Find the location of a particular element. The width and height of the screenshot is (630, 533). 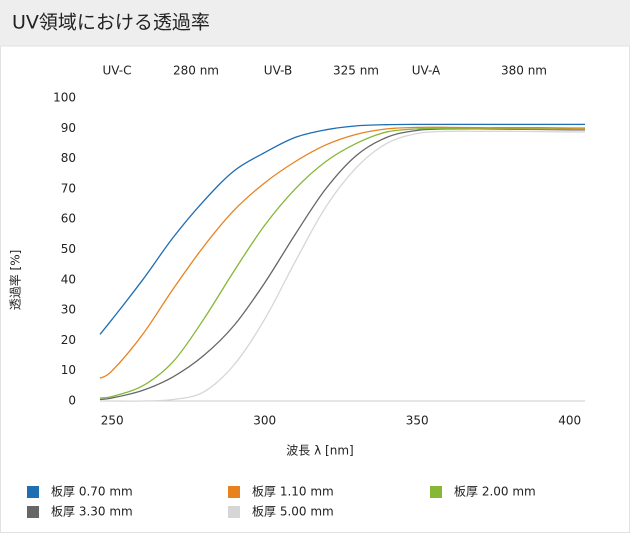

y-tick-label: 10 is located at coordinates (68, 370).